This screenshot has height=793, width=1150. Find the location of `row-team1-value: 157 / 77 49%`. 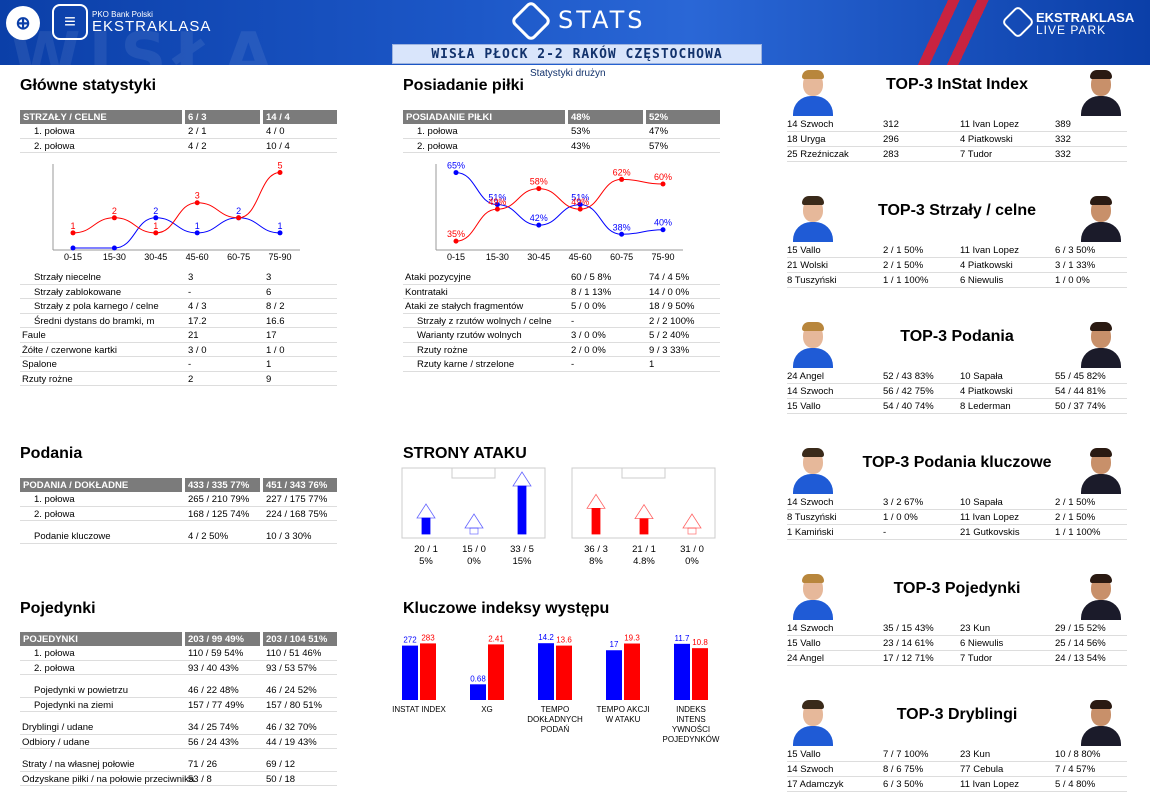

row-team1-value: 157 / 77 49% is located at coordinates (216, 705).